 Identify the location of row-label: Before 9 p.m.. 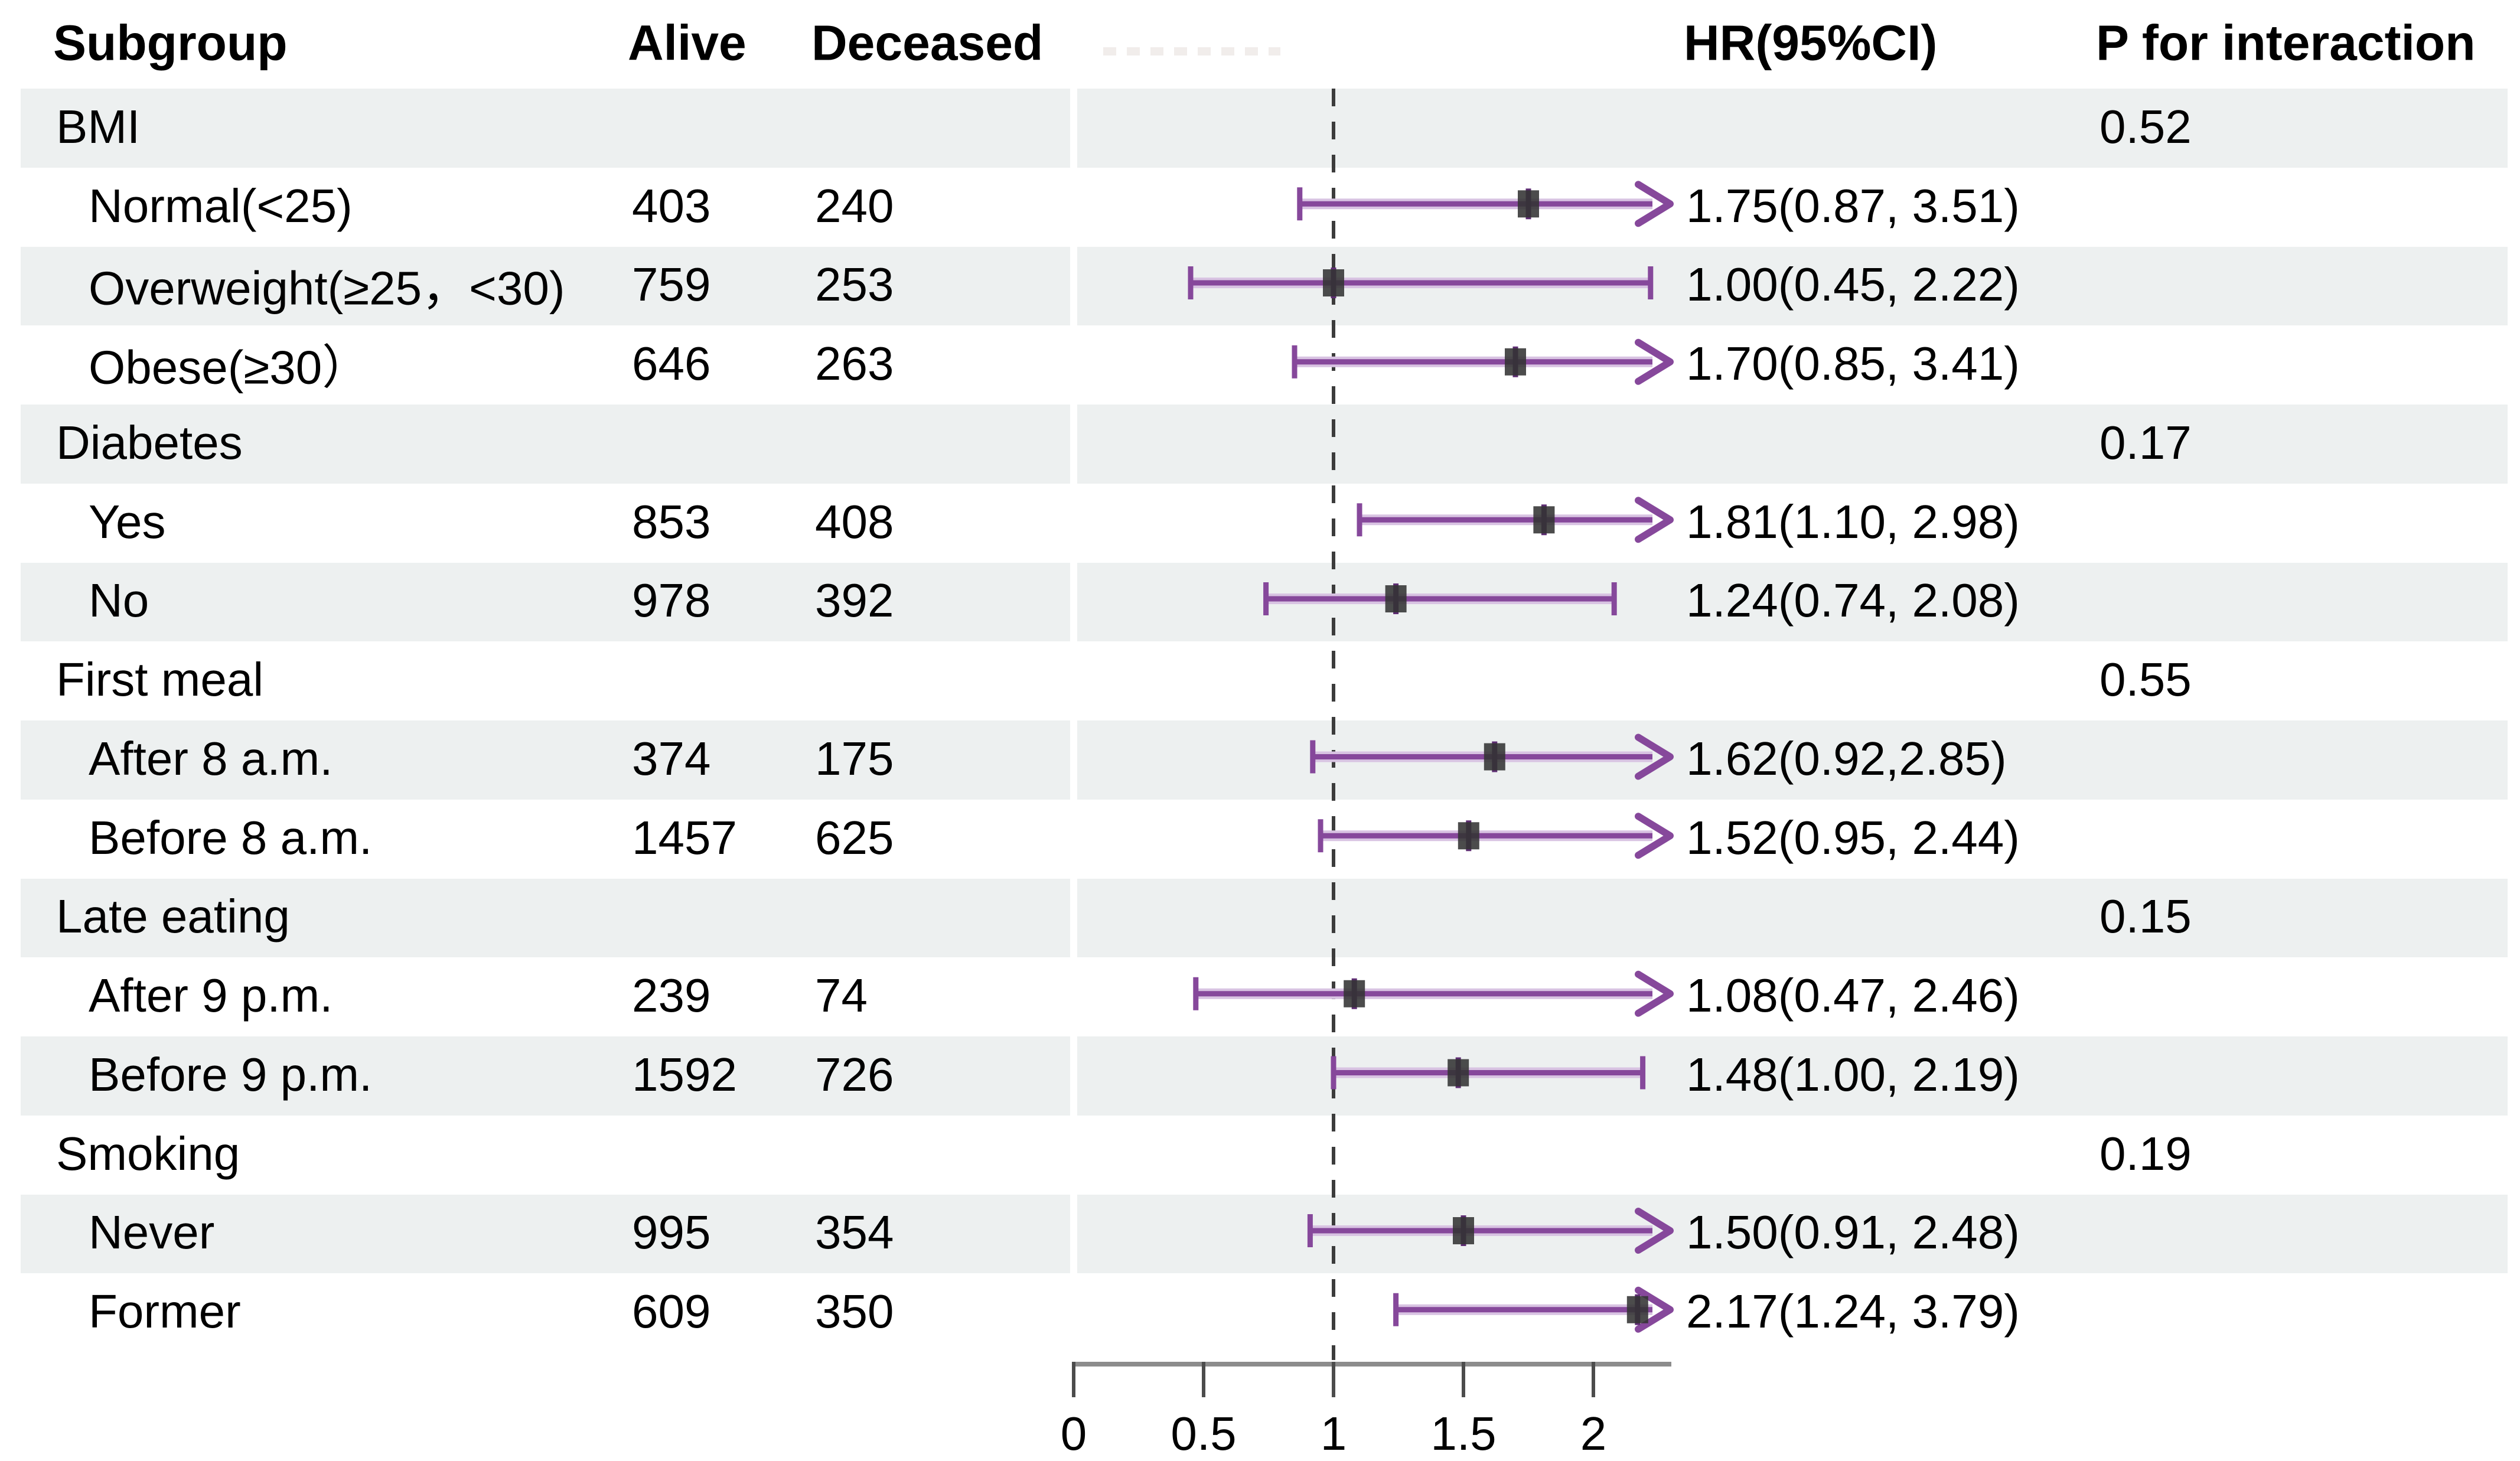
(231, 1074).